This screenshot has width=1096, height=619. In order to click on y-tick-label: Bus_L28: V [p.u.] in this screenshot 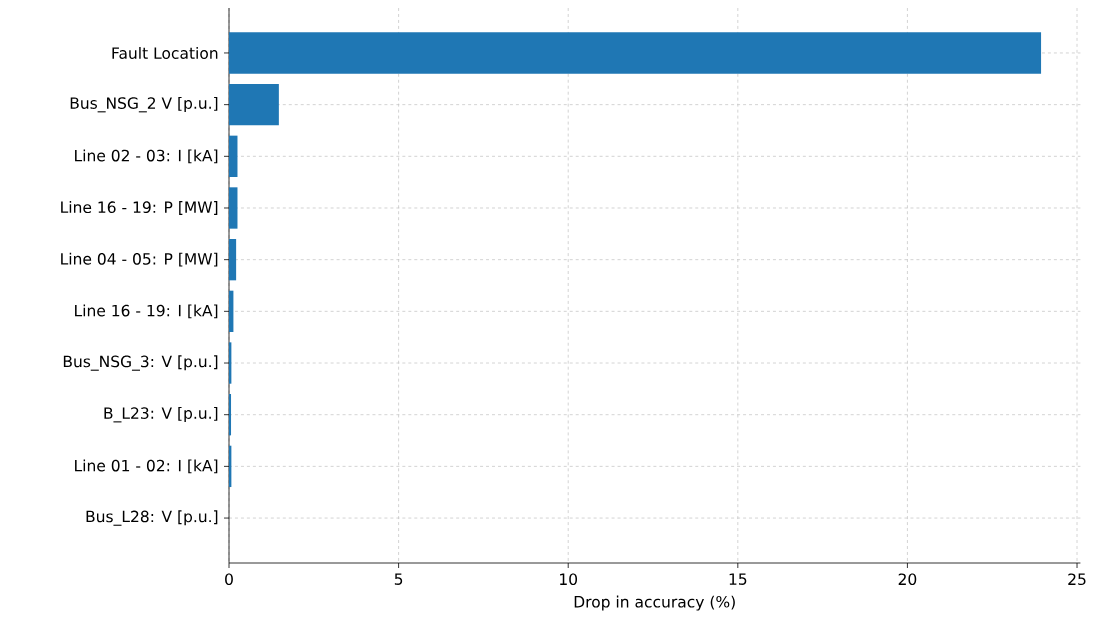, I will do `click(152, 518)`.